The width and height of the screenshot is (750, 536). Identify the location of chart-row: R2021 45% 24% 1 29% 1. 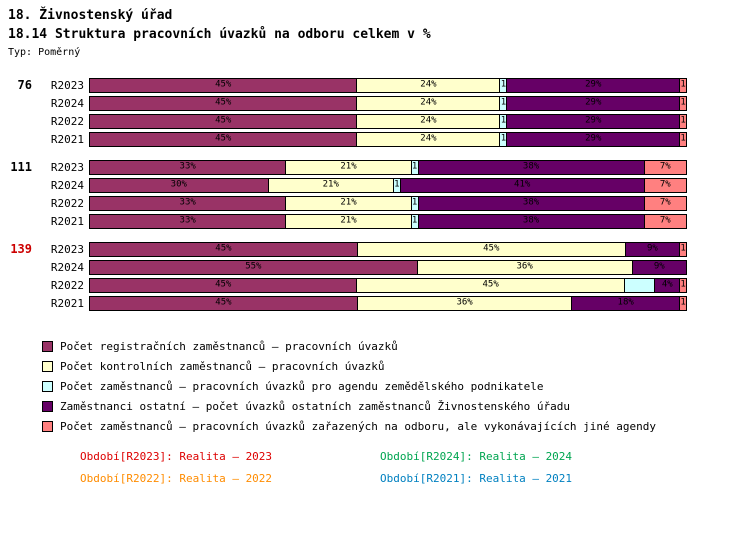
(375, 139).